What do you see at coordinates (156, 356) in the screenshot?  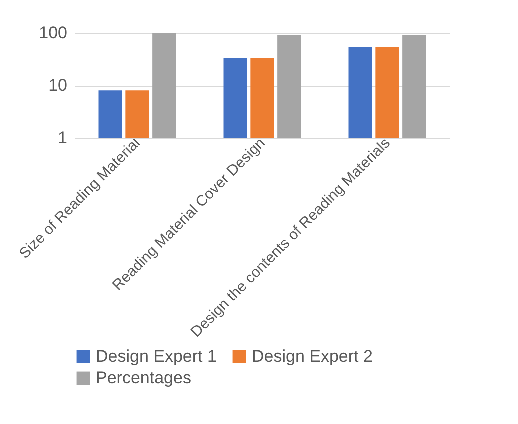 I see `legend-label: Design Expert 1` at bounding box center [156, 356].